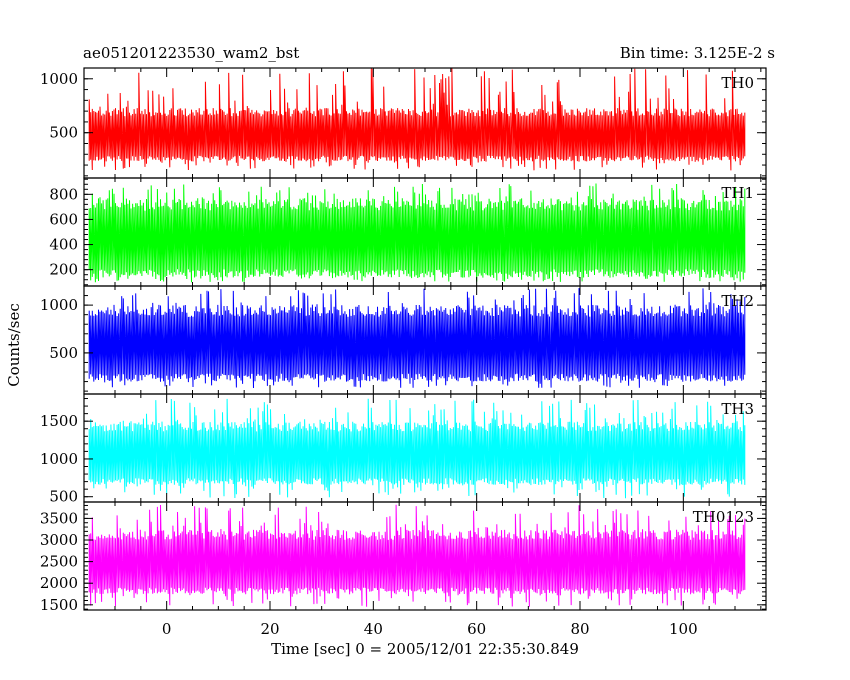  Describe the element at coordinates (737, 193) in the screenshot. I see `series-label-th1: TH1` at that location.